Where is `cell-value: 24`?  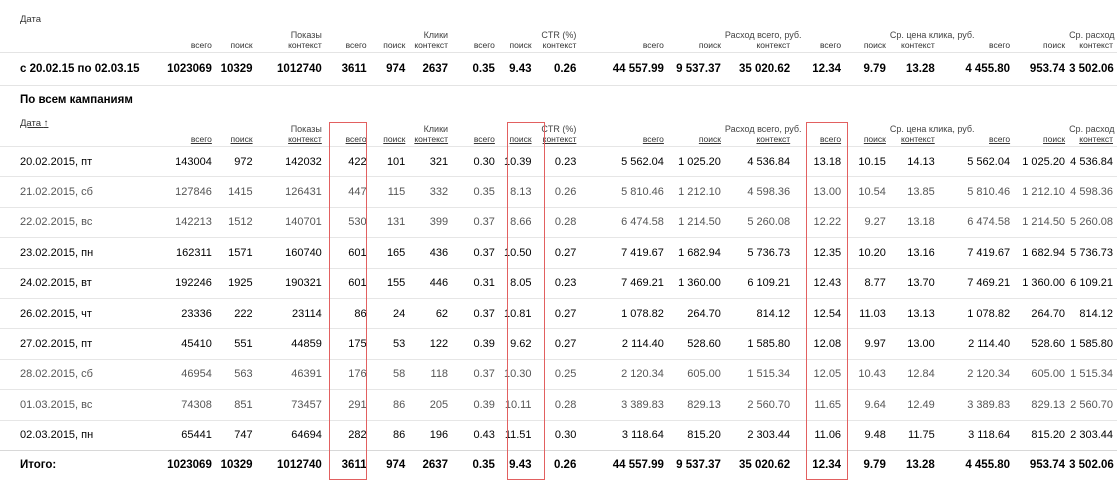
cell-value: 24 is located at coordinates (390, 313).